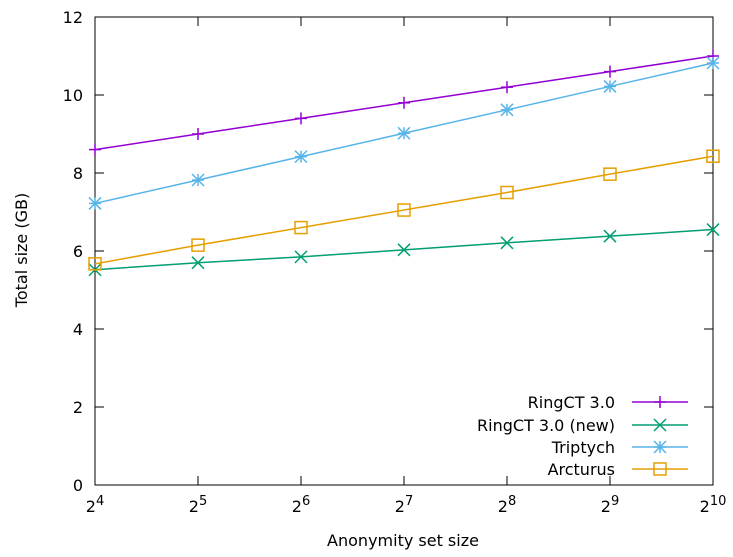 The height and width of the screenshot is (557, 733). I want to click on legend-label: Triptych, so click(583, 447).